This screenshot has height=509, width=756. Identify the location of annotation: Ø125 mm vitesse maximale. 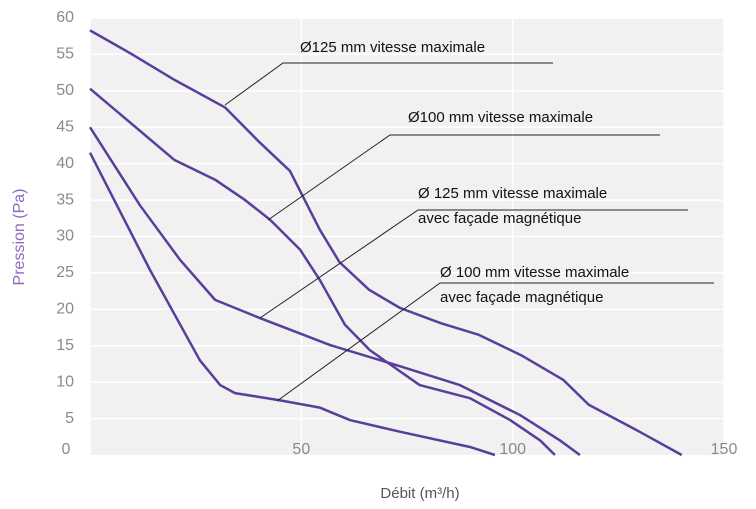
(392, 47).